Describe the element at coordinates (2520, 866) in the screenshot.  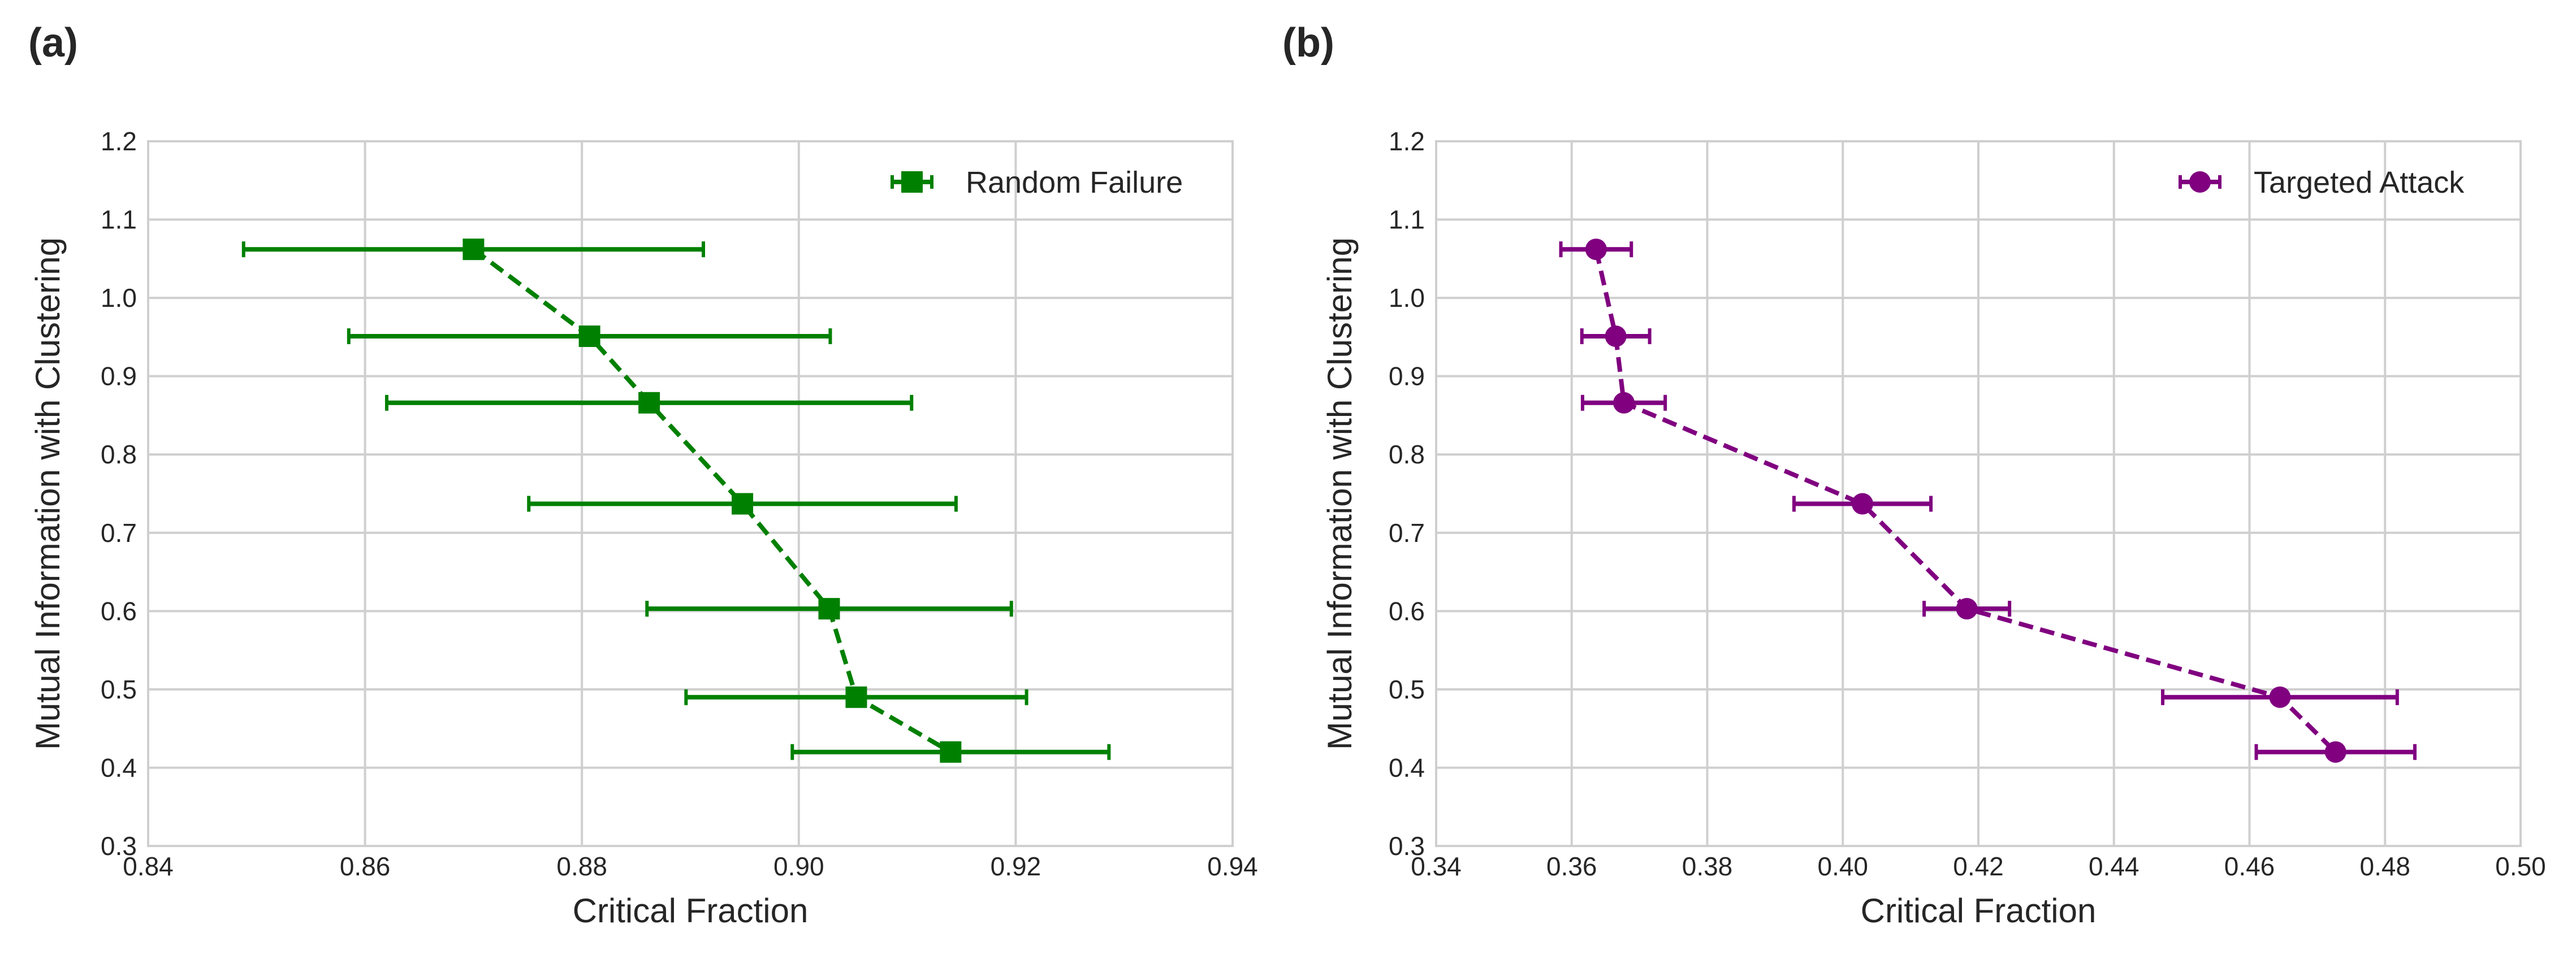
I see `x-tick-label: 0.50` at that location.